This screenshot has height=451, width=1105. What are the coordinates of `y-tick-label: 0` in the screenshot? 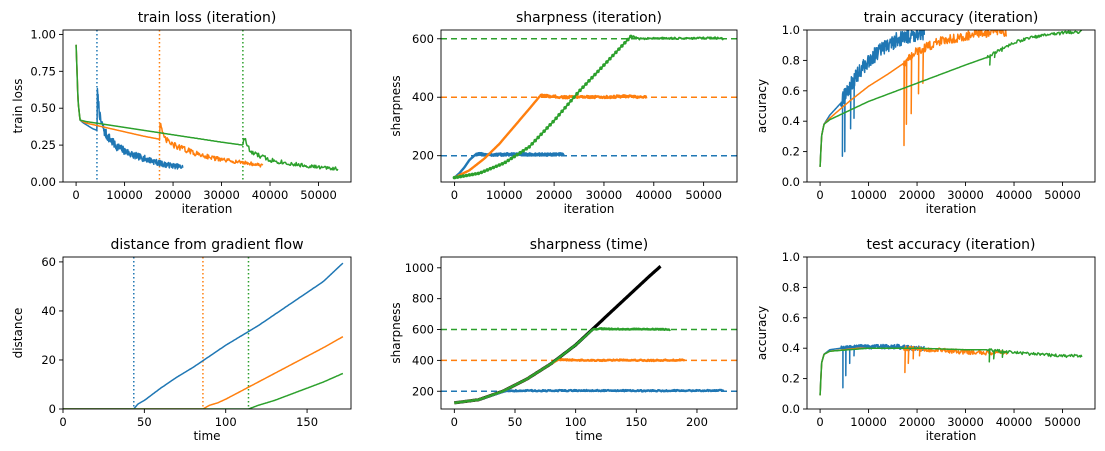 It's located at (52, 409).